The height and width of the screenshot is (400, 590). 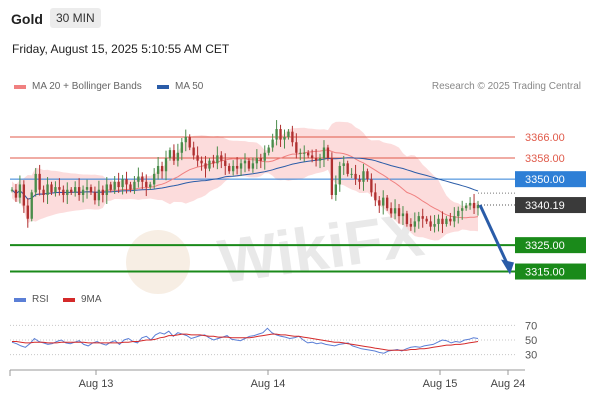 What do you see at coordinates (295, 19) in the screenshot?
I see `header-bar: Gold 30 MIN` at bounding box center [295, 19].